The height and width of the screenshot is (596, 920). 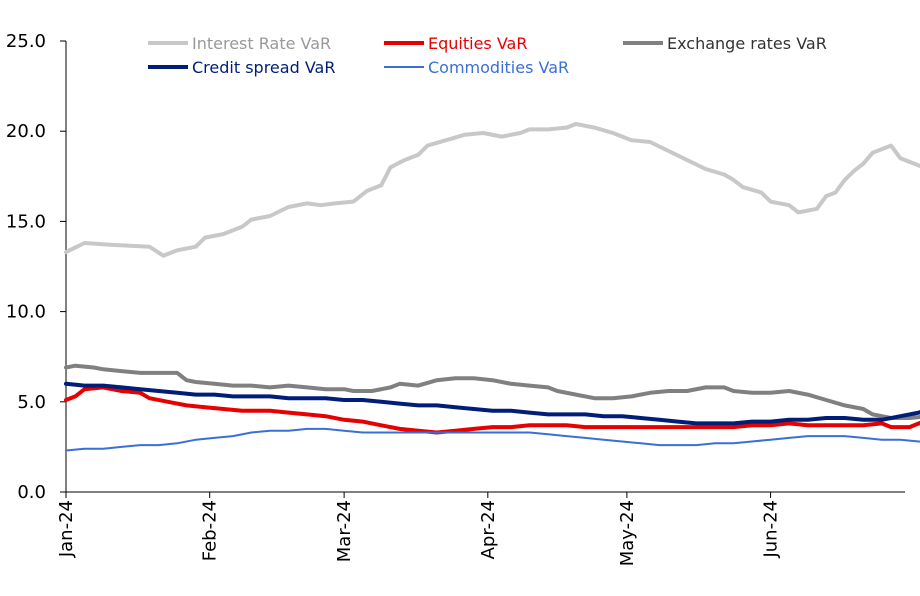 What do you see at coordinates (747, 43) in the screenshot?
I see `legend-label: Exchange rates VaR` at bounding box center [747, 43].